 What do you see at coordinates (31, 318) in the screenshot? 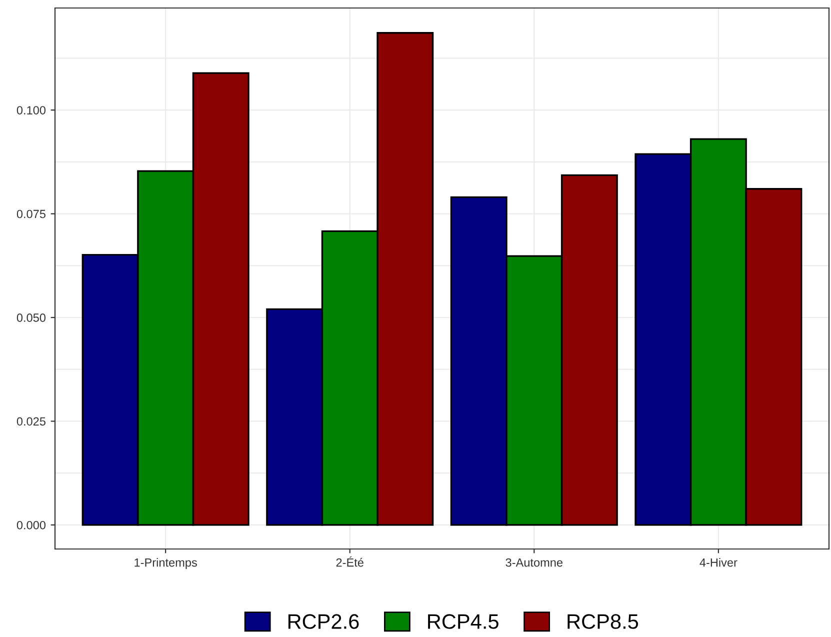
I see `y-tick-label: 0.050` at bounding box center [31, 318].